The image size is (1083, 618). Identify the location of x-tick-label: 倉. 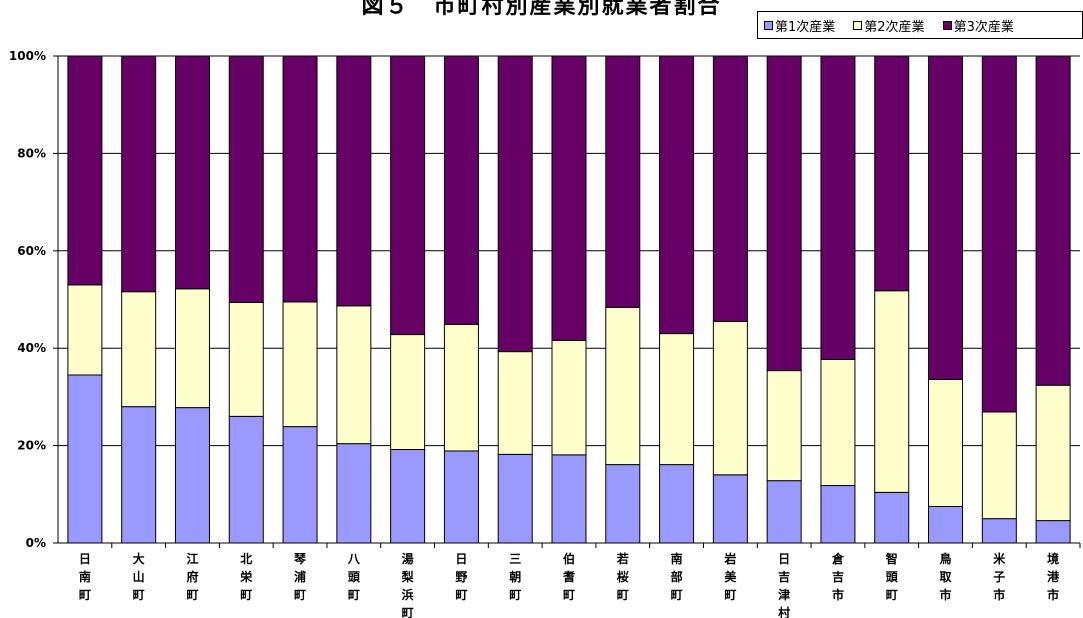
(838, 558).